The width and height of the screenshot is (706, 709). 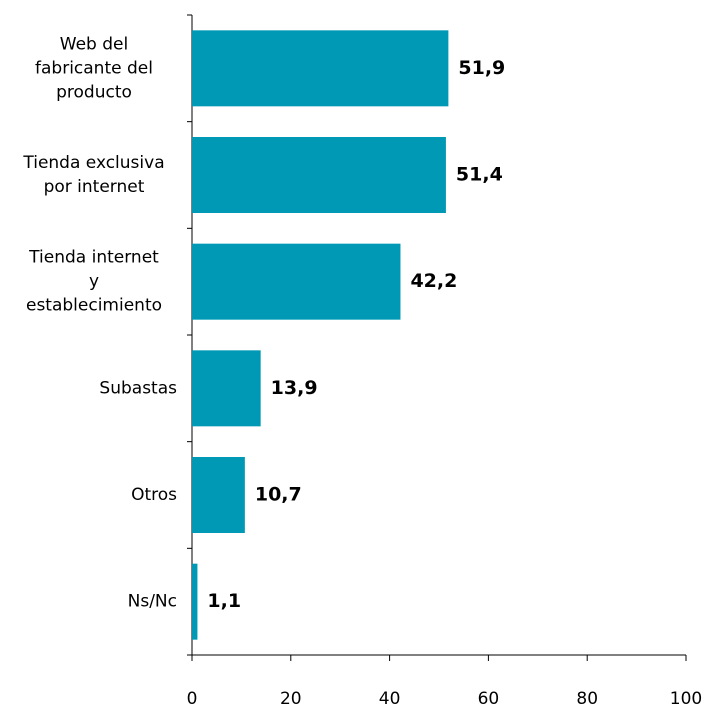 I want to click on x-tick-label: 60, so click(x=489, y=699).